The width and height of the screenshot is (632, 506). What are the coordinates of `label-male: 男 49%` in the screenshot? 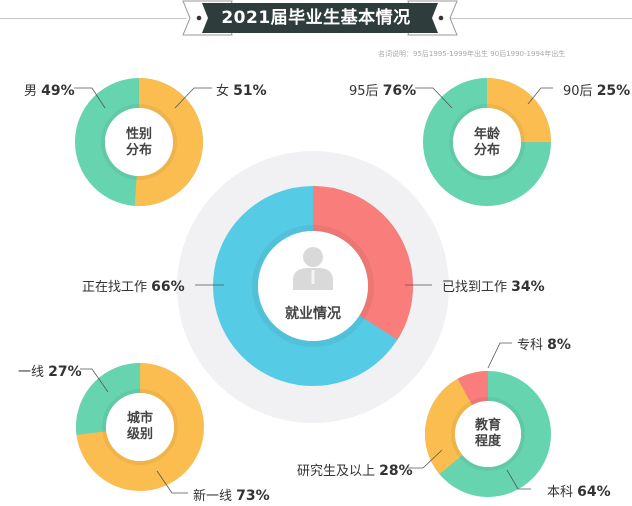 It's located at (49, 91).